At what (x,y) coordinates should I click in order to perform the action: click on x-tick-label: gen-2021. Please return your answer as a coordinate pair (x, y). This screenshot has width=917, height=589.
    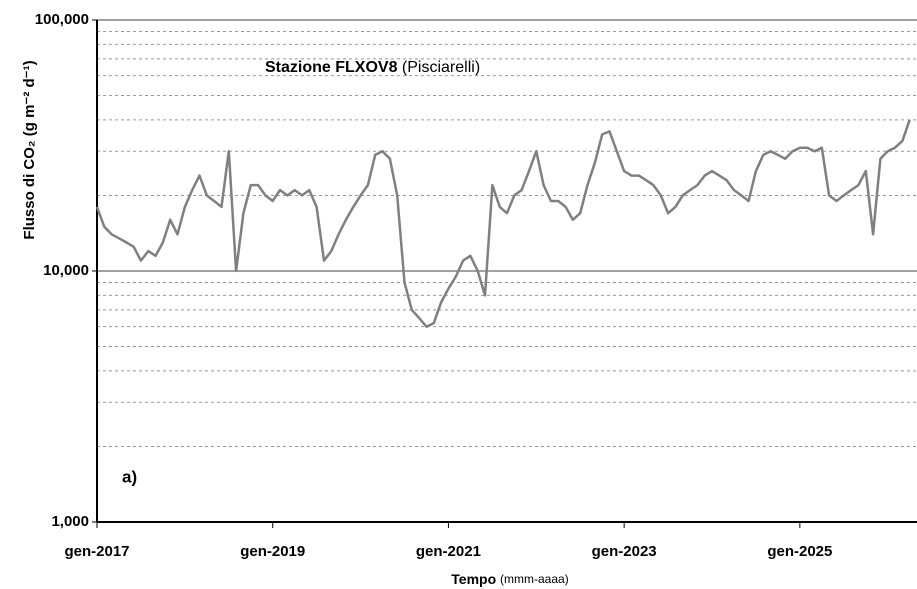
    Looking at the image, I should click on (448, 551).